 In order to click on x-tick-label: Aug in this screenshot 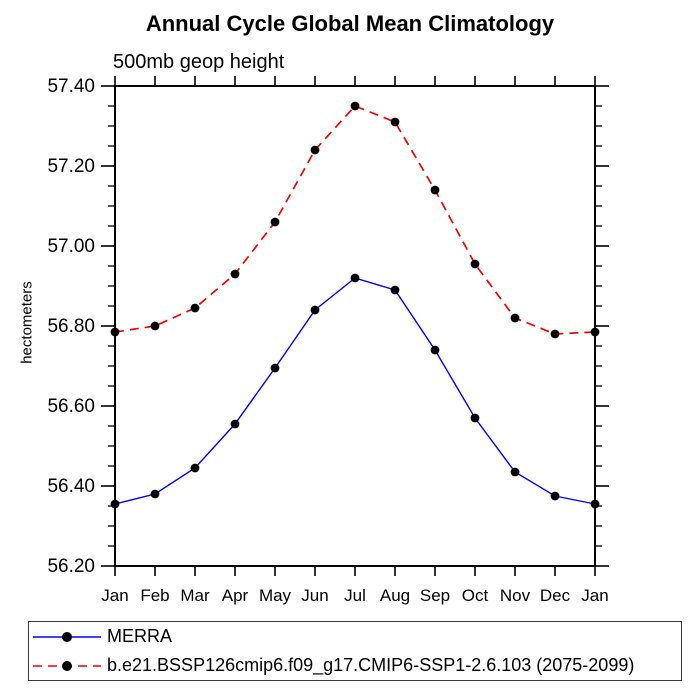, I will do `click(395, 595)`.